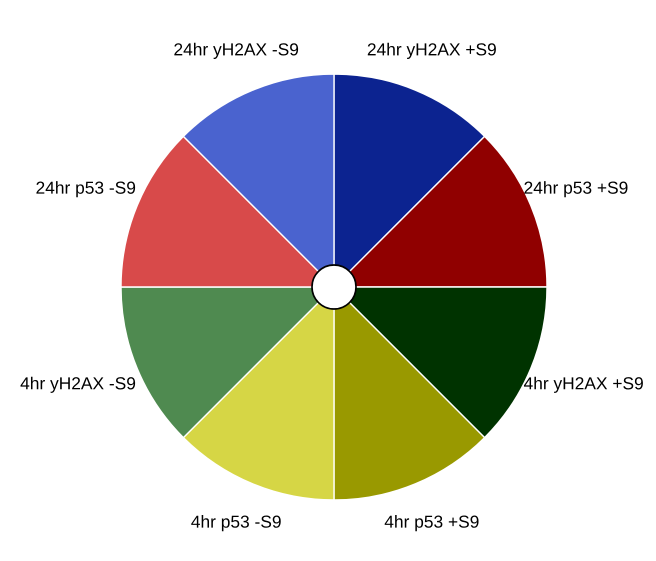 The width and height of the screenshot is (656, 561). Describe the element at coordinates (576, 189) in the screenshot. I see `slice-label: 24hr p53 +S9` at that location.